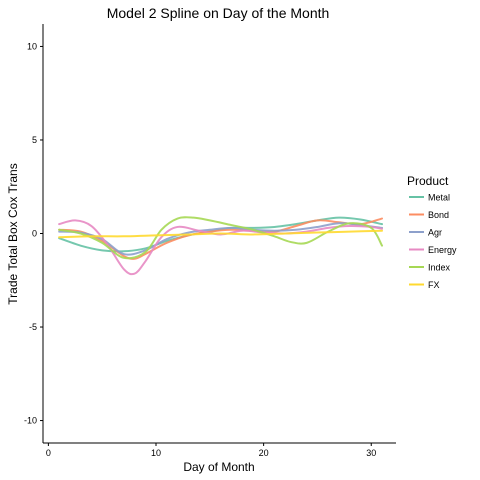 Image resolution: width=480 pixels, height=480 pixels. I want to click on series-line-index, so click(221, 238).